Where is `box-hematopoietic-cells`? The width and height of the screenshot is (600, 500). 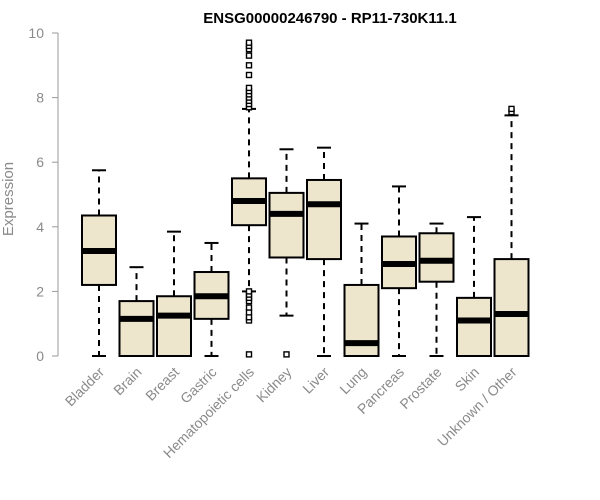
box-hematopoietic-cells is located at coordinates (249, 198).